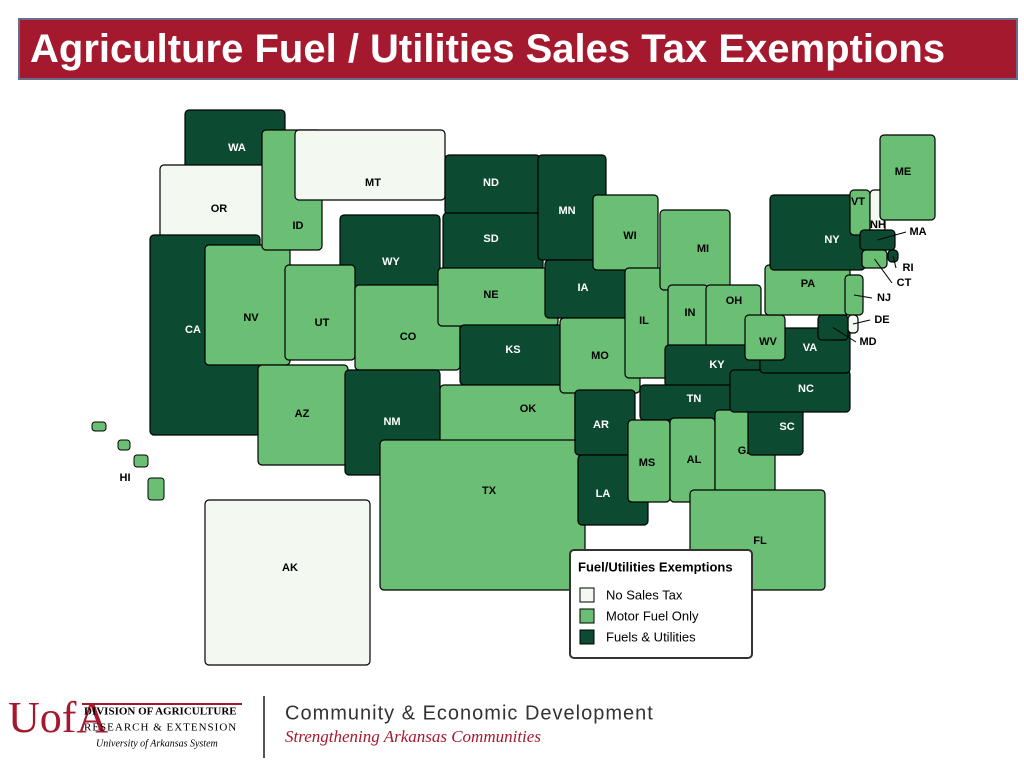  What do you see at coordinates (644, 321) in the screenshot?
I see `state-label: IL` at bounding box center [644, 321].